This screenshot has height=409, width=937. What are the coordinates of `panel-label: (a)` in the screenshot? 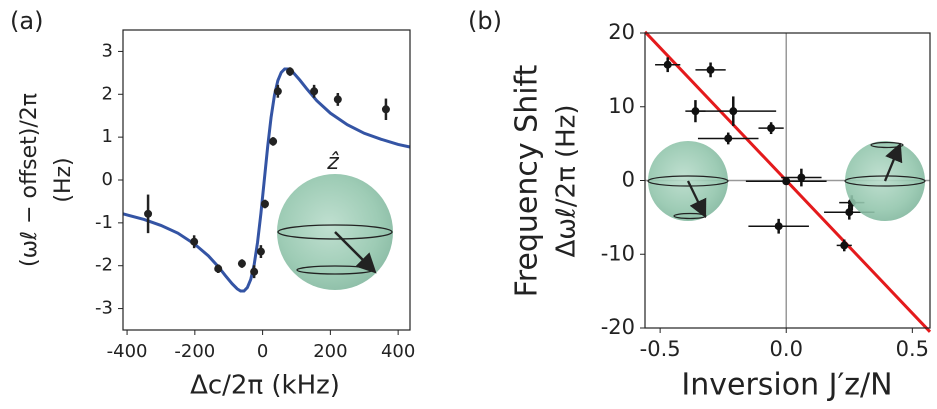 It's located at (26, 21).